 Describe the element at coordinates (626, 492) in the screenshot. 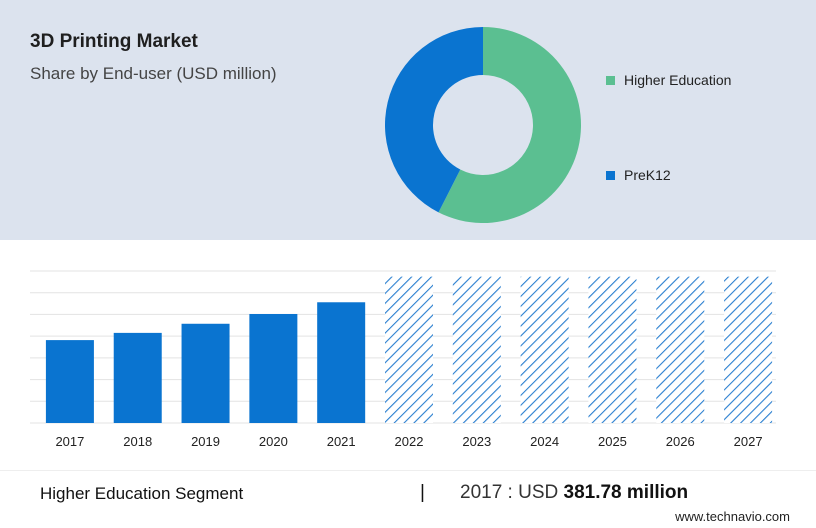

I see `segment-value-amount: 381.78 million` at that location.